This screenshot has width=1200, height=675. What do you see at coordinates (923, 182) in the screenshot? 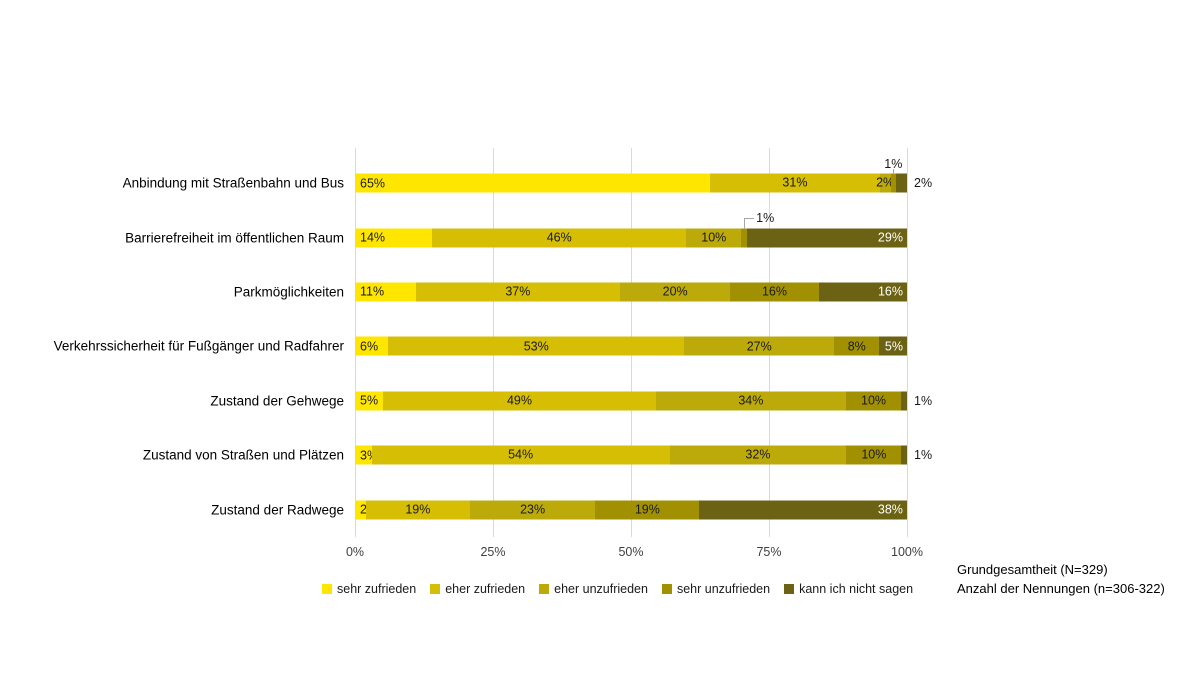
I see `value-label-outside: 2%` at bounding box center [923, 182].